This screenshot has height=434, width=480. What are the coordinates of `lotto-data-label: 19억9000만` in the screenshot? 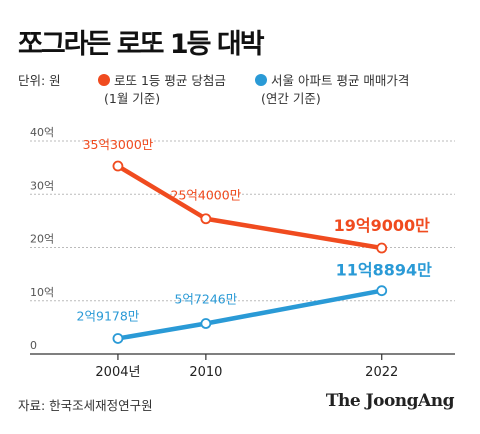 It's located at (382, 225).